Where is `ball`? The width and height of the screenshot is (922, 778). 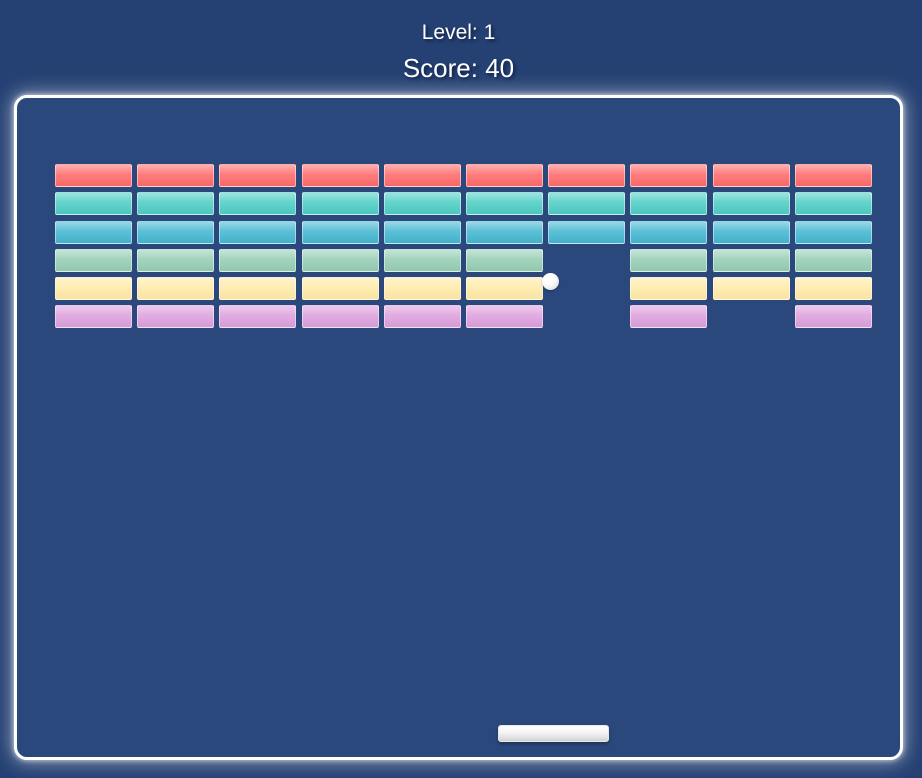
ball is located at coordinates (550, 281).